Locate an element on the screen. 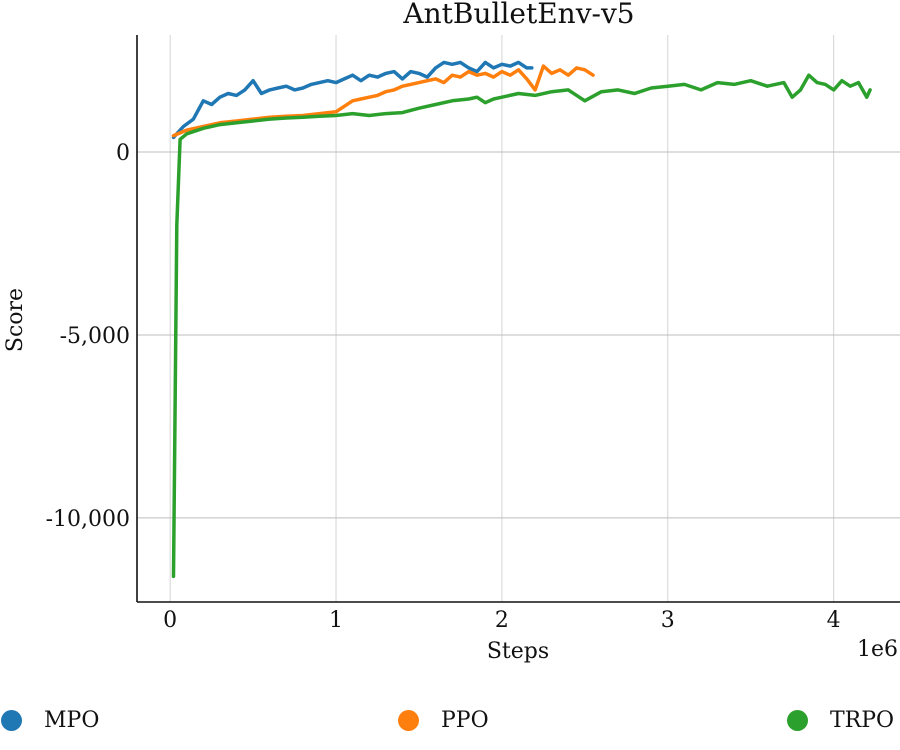  series-line-ppo is located at coordinates (383, 101).